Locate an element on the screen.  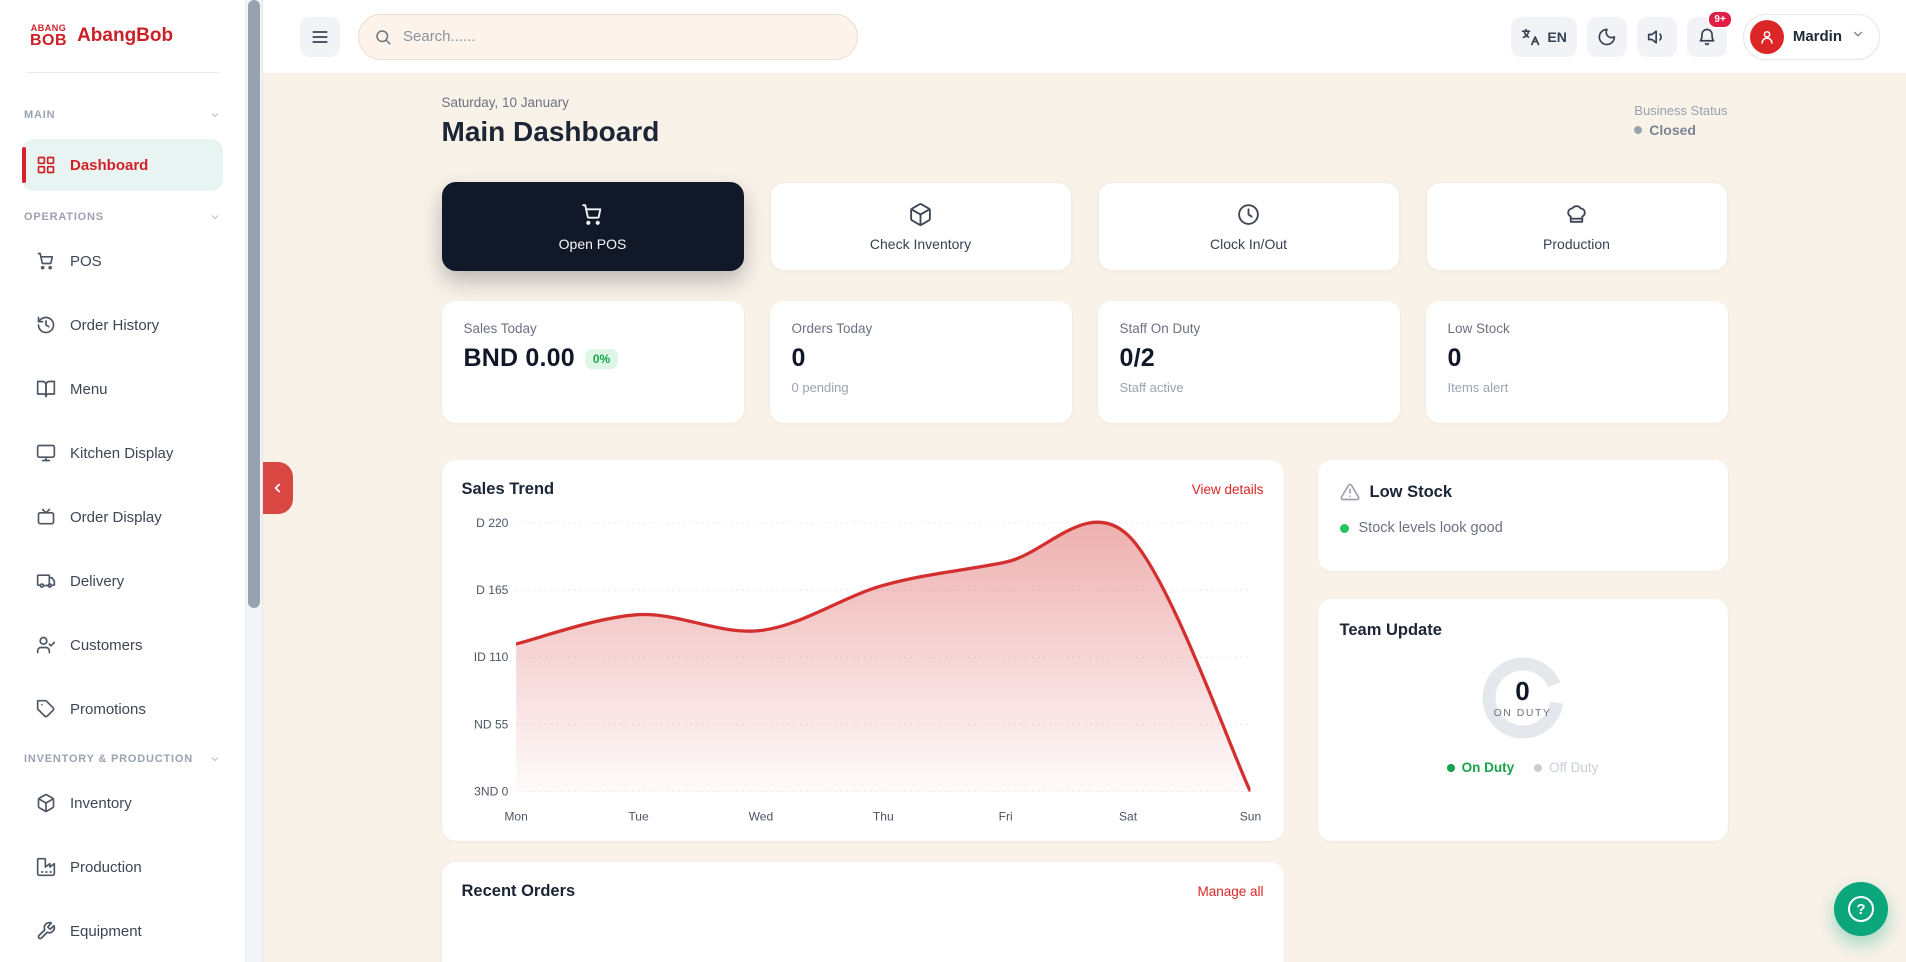
user-icon is located at coordinates (1767, 37).